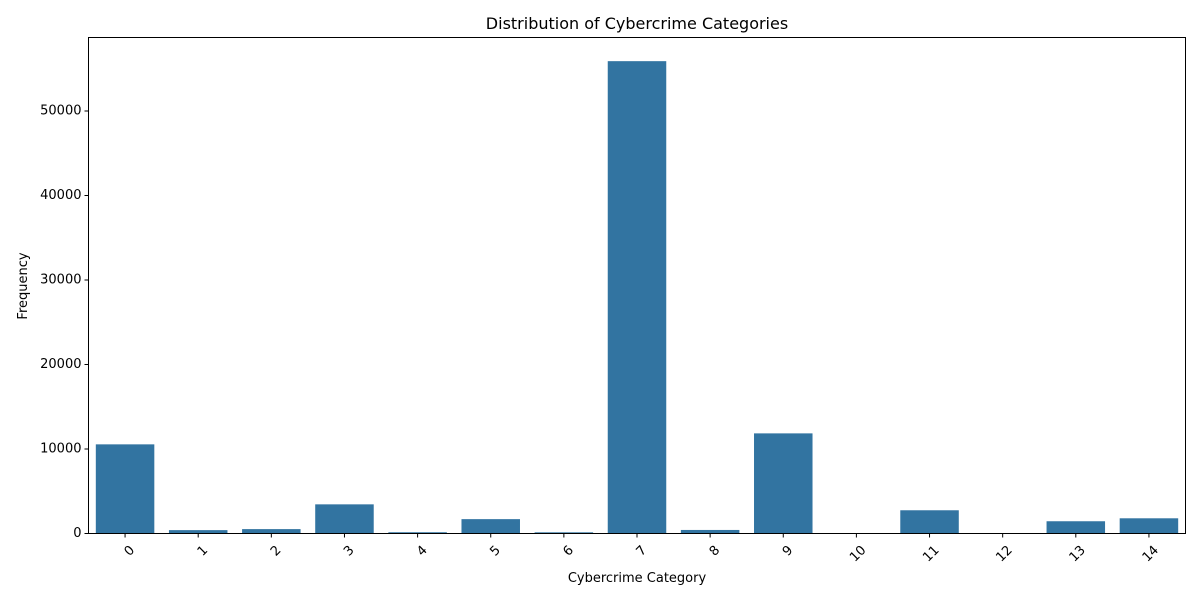  What do you see at coordinates (64, 322) in the screenshot?
I see `y-axis-ticks: 0 10000 20000 30000 40000 50000` at bounding box center [64, 322].